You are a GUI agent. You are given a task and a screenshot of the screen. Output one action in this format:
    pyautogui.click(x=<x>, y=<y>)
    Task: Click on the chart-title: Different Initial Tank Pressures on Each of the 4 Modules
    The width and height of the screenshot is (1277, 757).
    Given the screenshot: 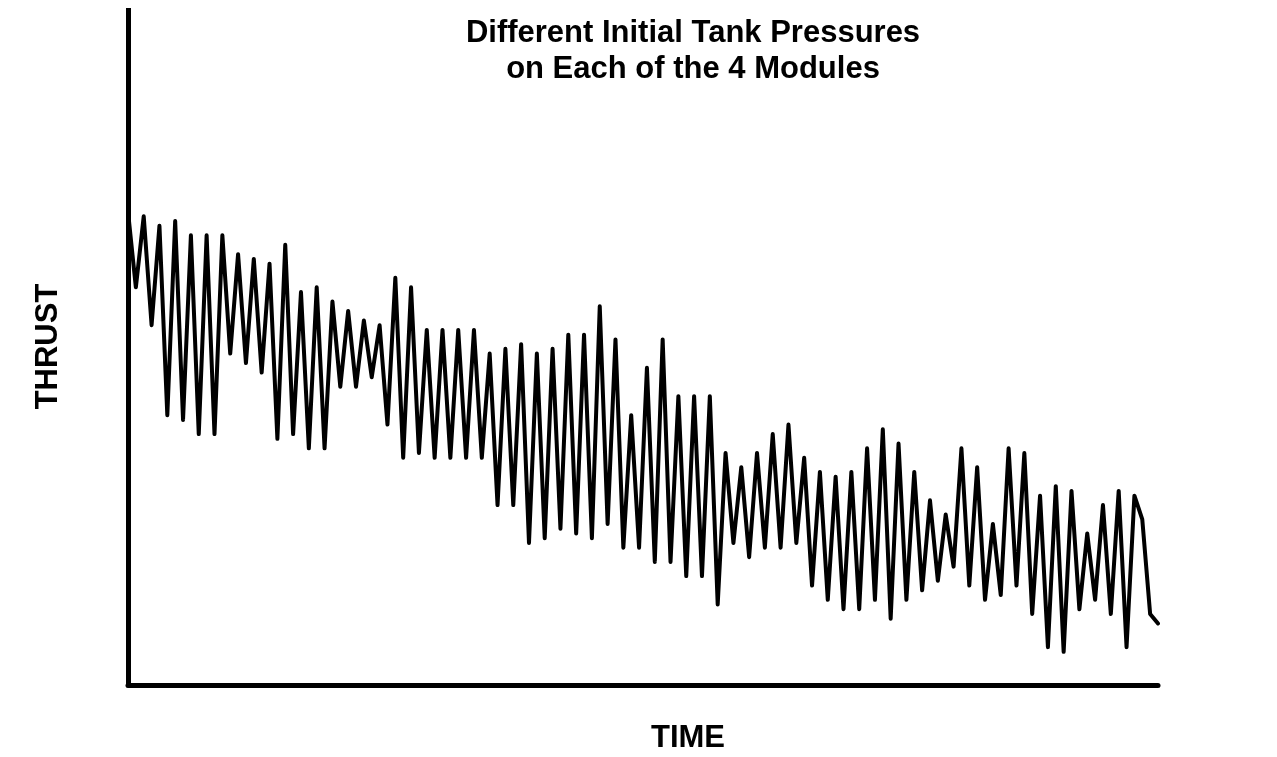 What is the action you would take?
    pyautogui.click(x=693, y=49)
    